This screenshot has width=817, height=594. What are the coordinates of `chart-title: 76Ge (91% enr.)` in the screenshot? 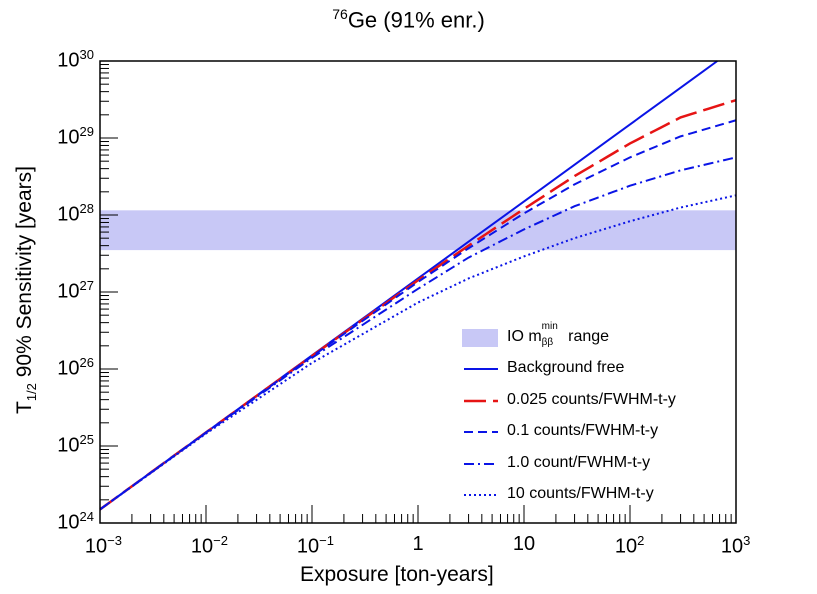 It's located at (408, 19).